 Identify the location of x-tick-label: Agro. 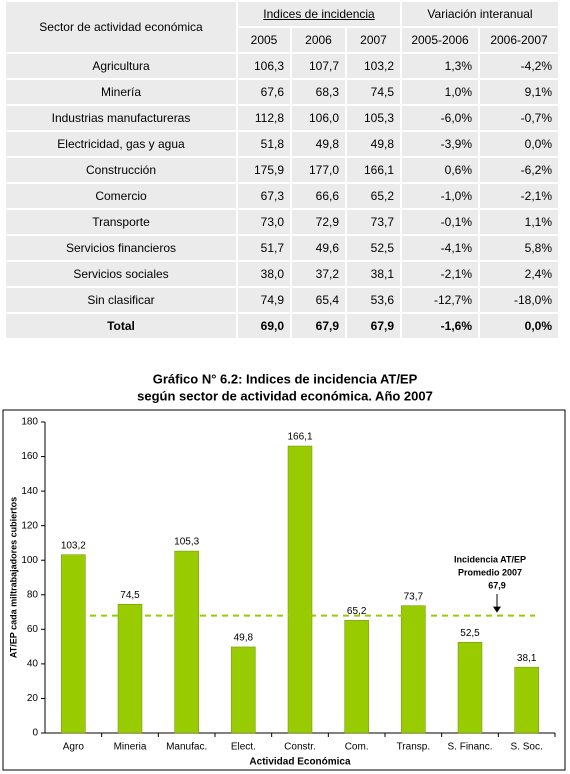
(74, 747).